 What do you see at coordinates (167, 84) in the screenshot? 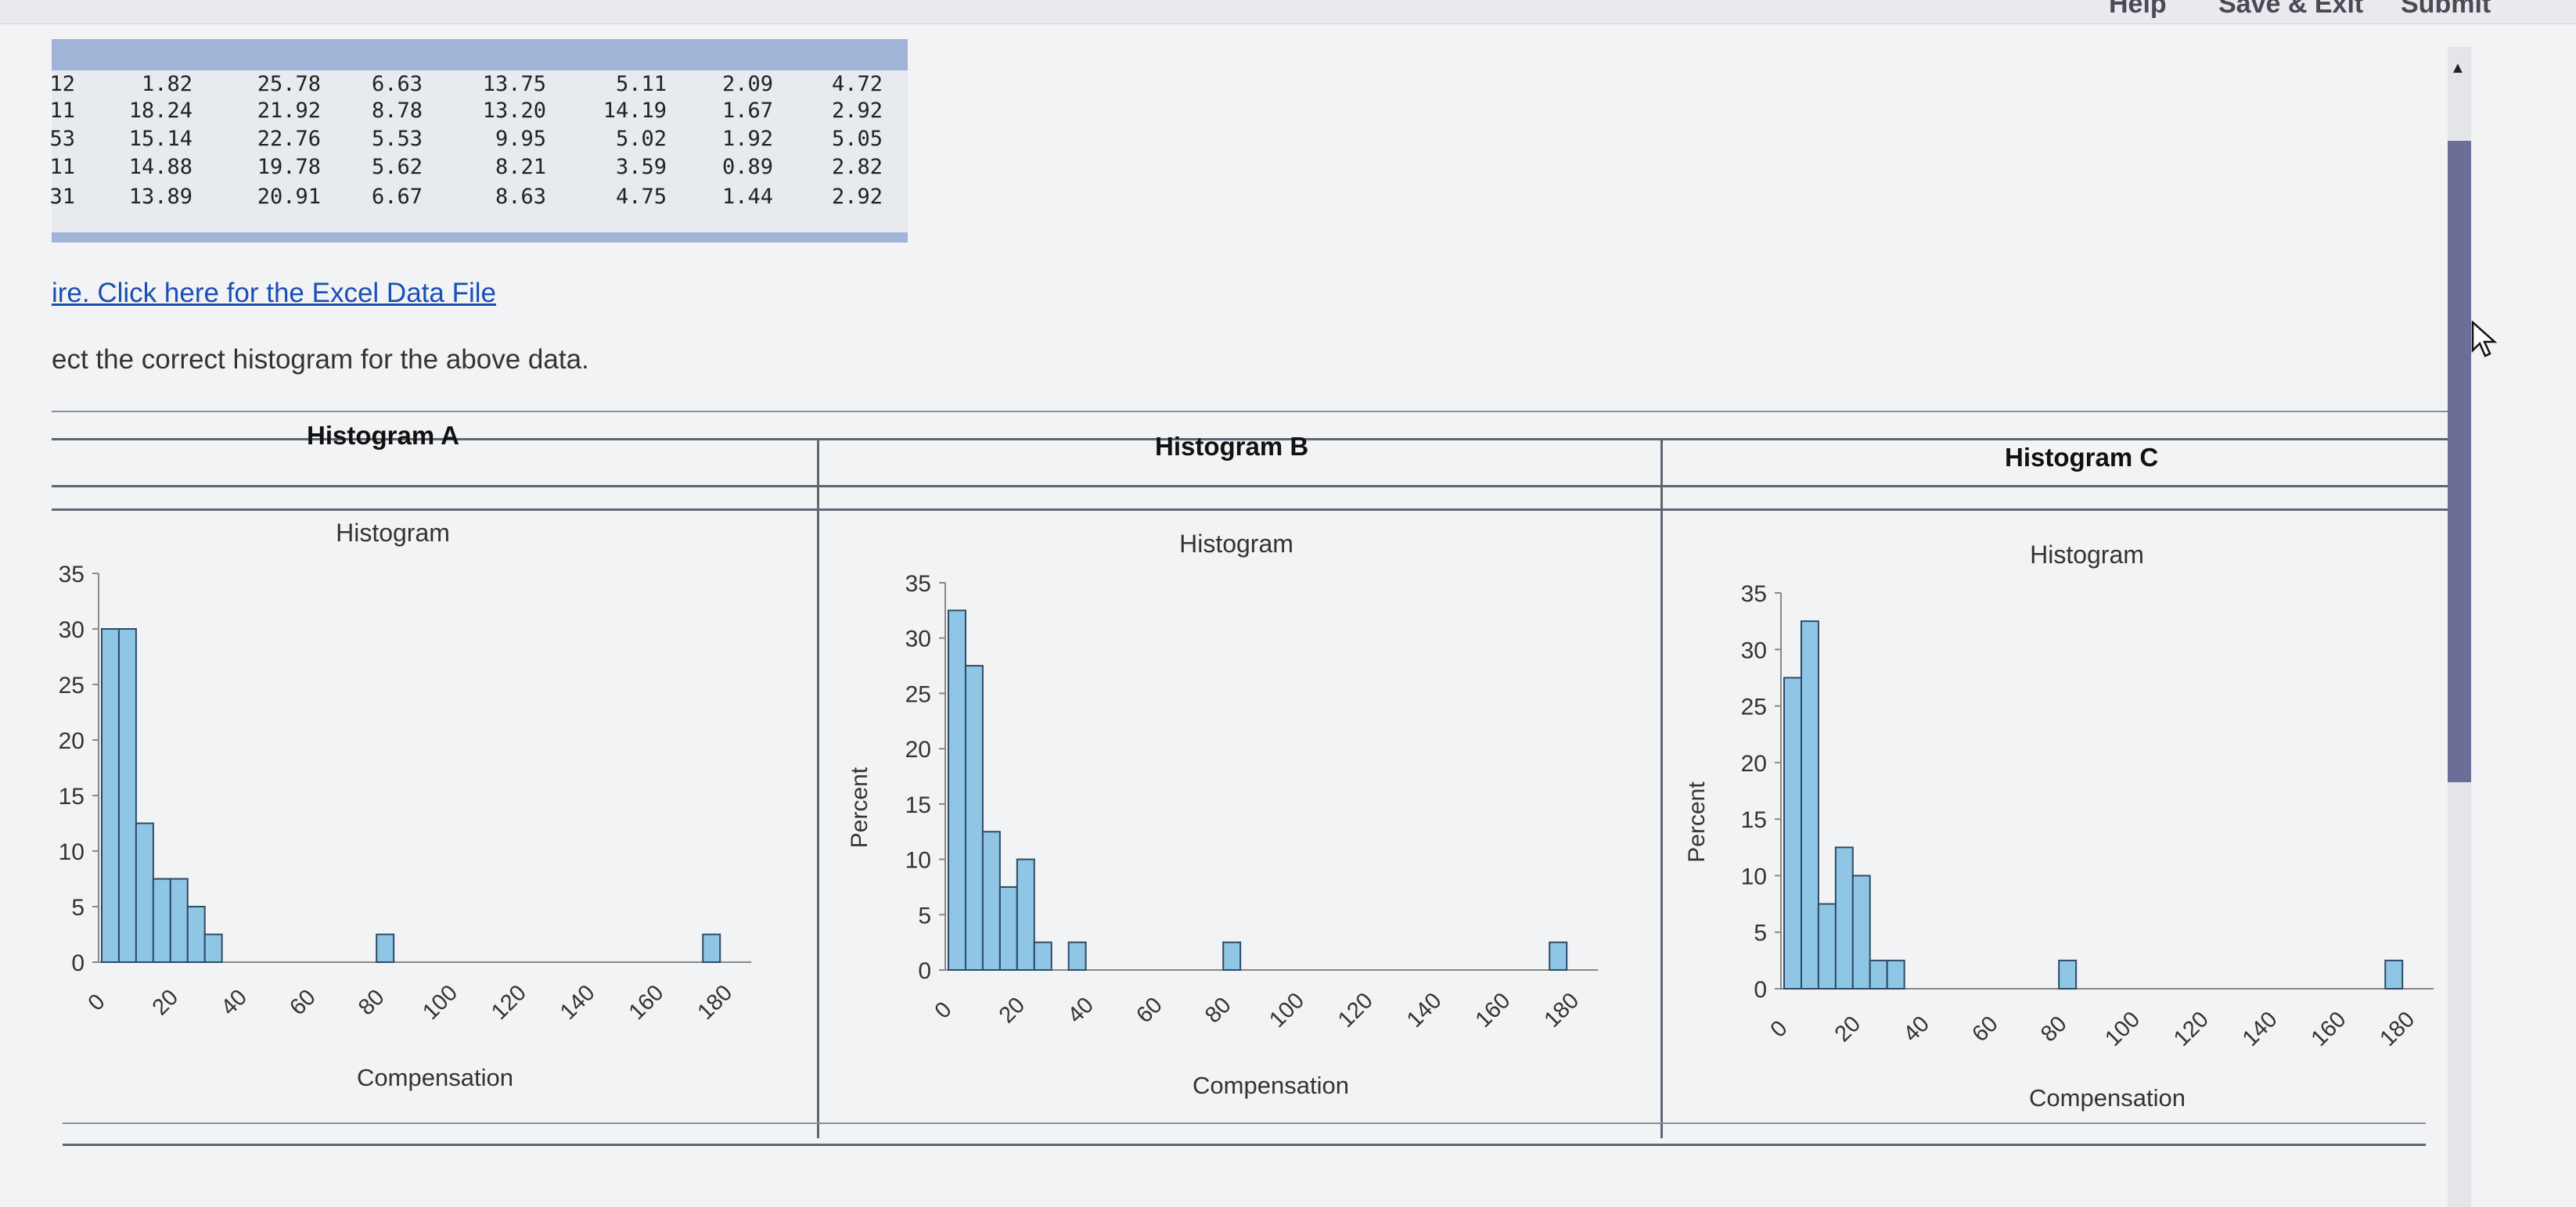
I see `table-cell: 1.82` at bounding box center [167, 84].